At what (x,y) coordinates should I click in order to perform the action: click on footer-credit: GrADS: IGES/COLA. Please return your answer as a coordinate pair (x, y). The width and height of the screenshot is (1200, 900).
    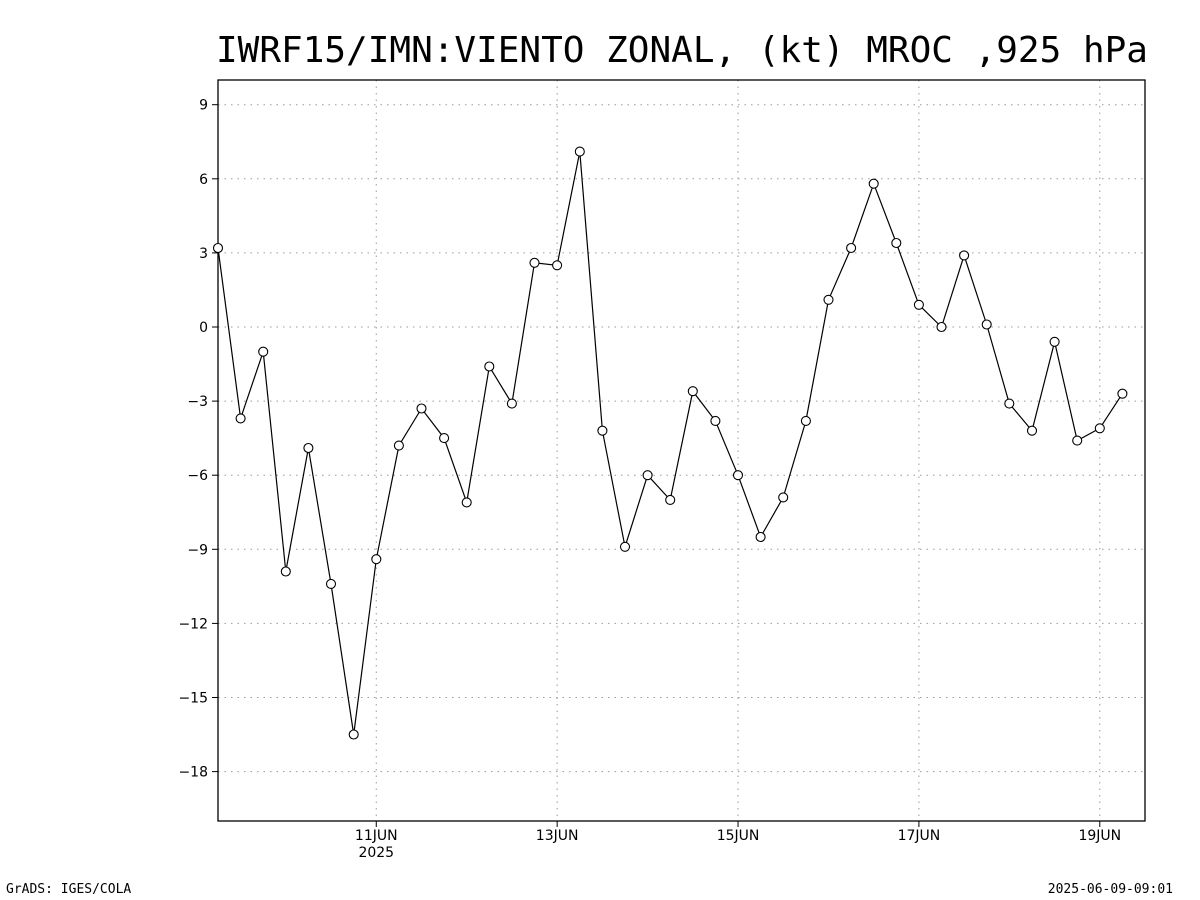
    Looking at the image, I should click on (68, 889).